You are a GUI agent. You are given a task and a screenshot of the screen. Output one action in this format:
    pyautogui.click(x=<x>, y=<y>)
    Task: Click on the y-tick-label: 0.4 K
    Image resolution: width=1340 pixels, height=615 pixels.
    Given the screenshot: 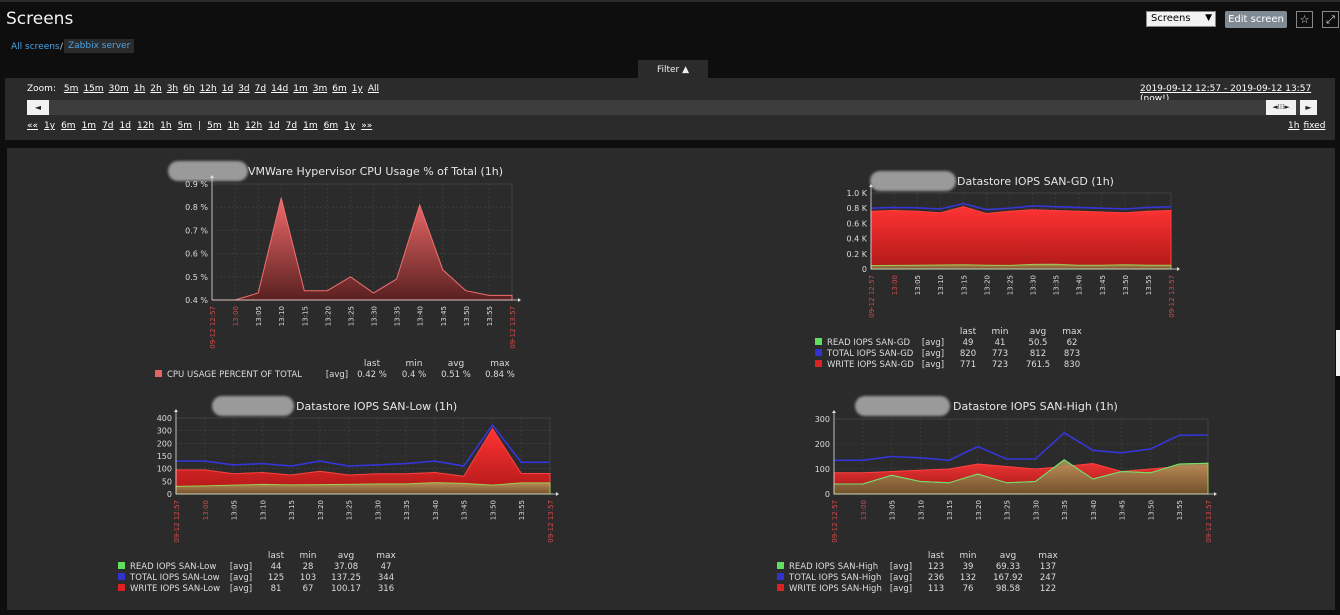 What is the action you would take?
    pyautogui.click(x=856, y=239)
    